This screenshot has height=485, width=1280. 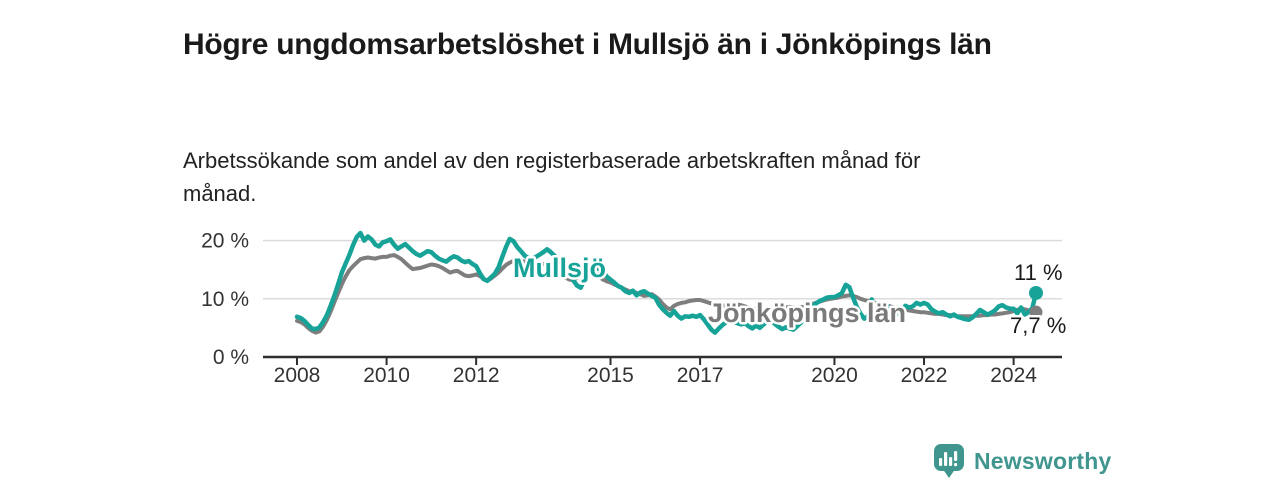 I want to click on x-tick-label-2012: 2012, so click(x=476, y=375).